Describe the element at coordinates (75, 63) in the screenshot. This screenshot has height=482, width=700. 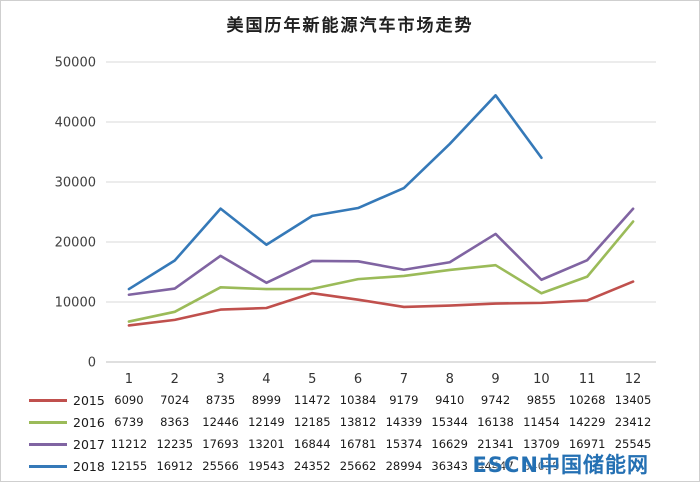
I see `y-axis-label: 50000` at that location.